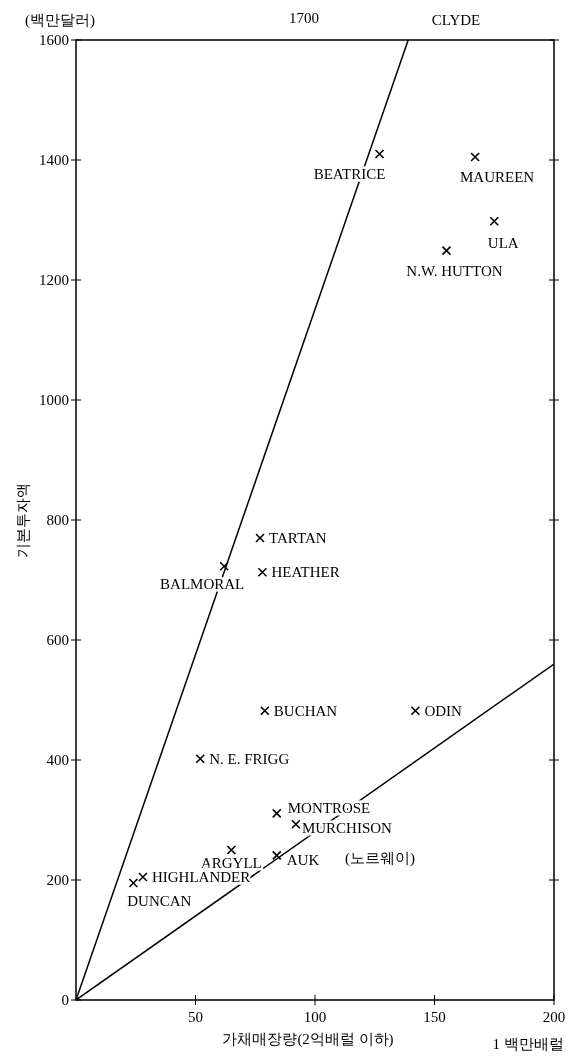 The image size is (574, 1059). What do you see at coordinates (60, 20) in the screenshot?
I see `text: (백만달러)` at bounding box center [60, 20].